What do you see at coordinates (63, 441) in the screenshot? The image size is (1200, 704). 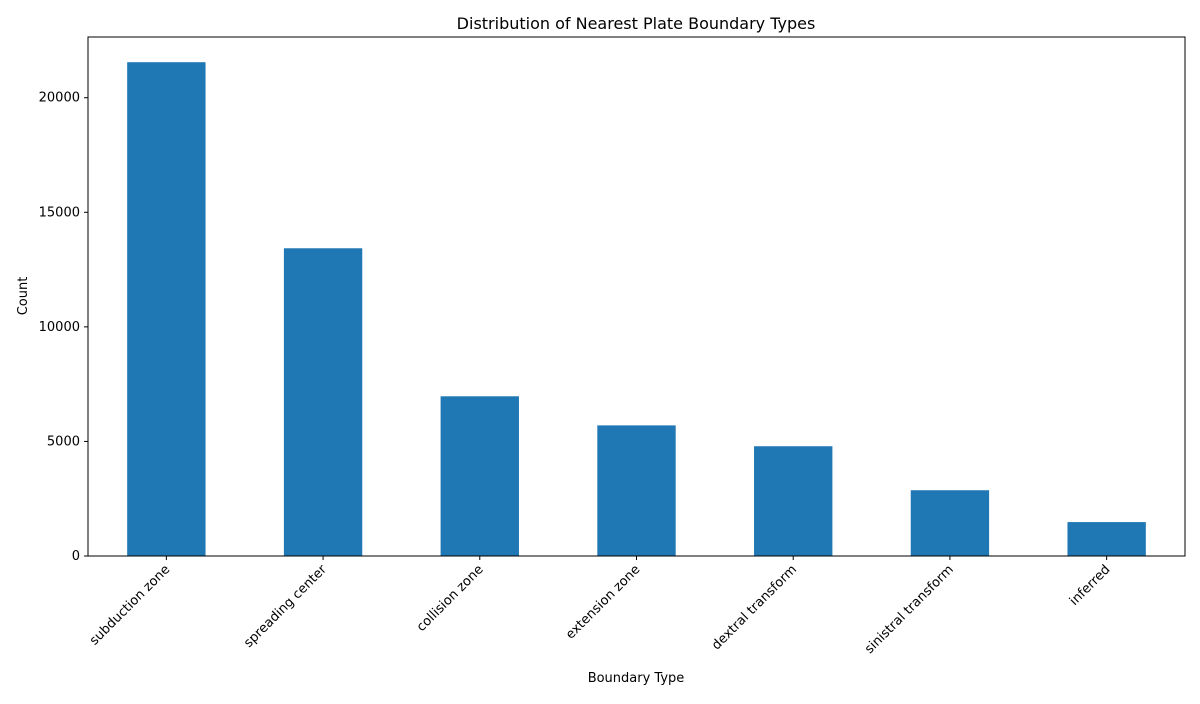 I see `y-tick-label: 5000` at bounding box center [63, 441].